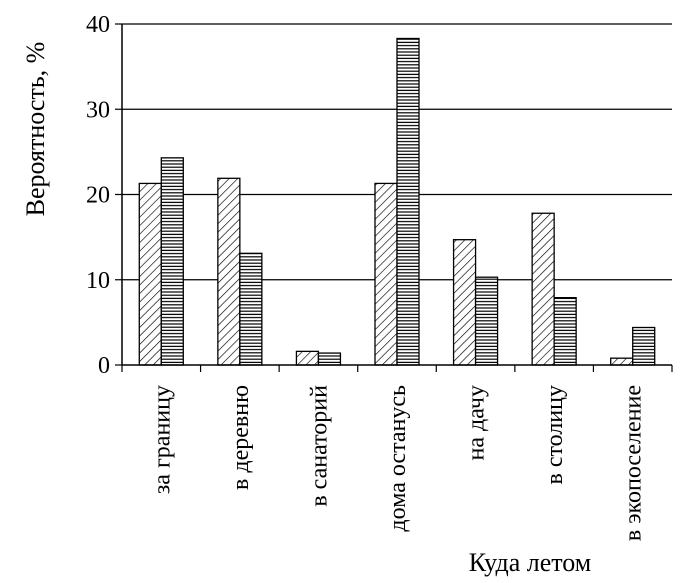  I want to click on x-category-label: за границу, so click(162, 439).